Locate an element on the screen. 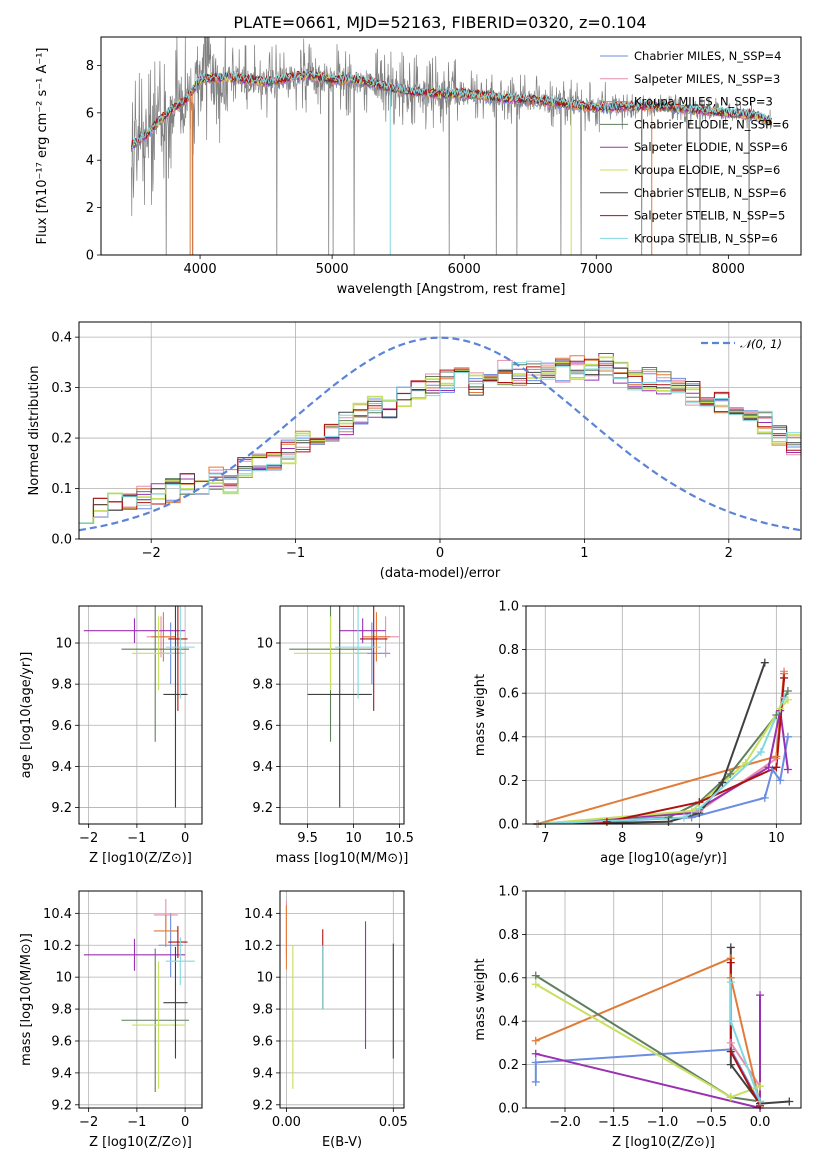 The width and height of the screenshot is (819, 1170). y-tick-label: 0.2 is located at coordinates (508, 781).